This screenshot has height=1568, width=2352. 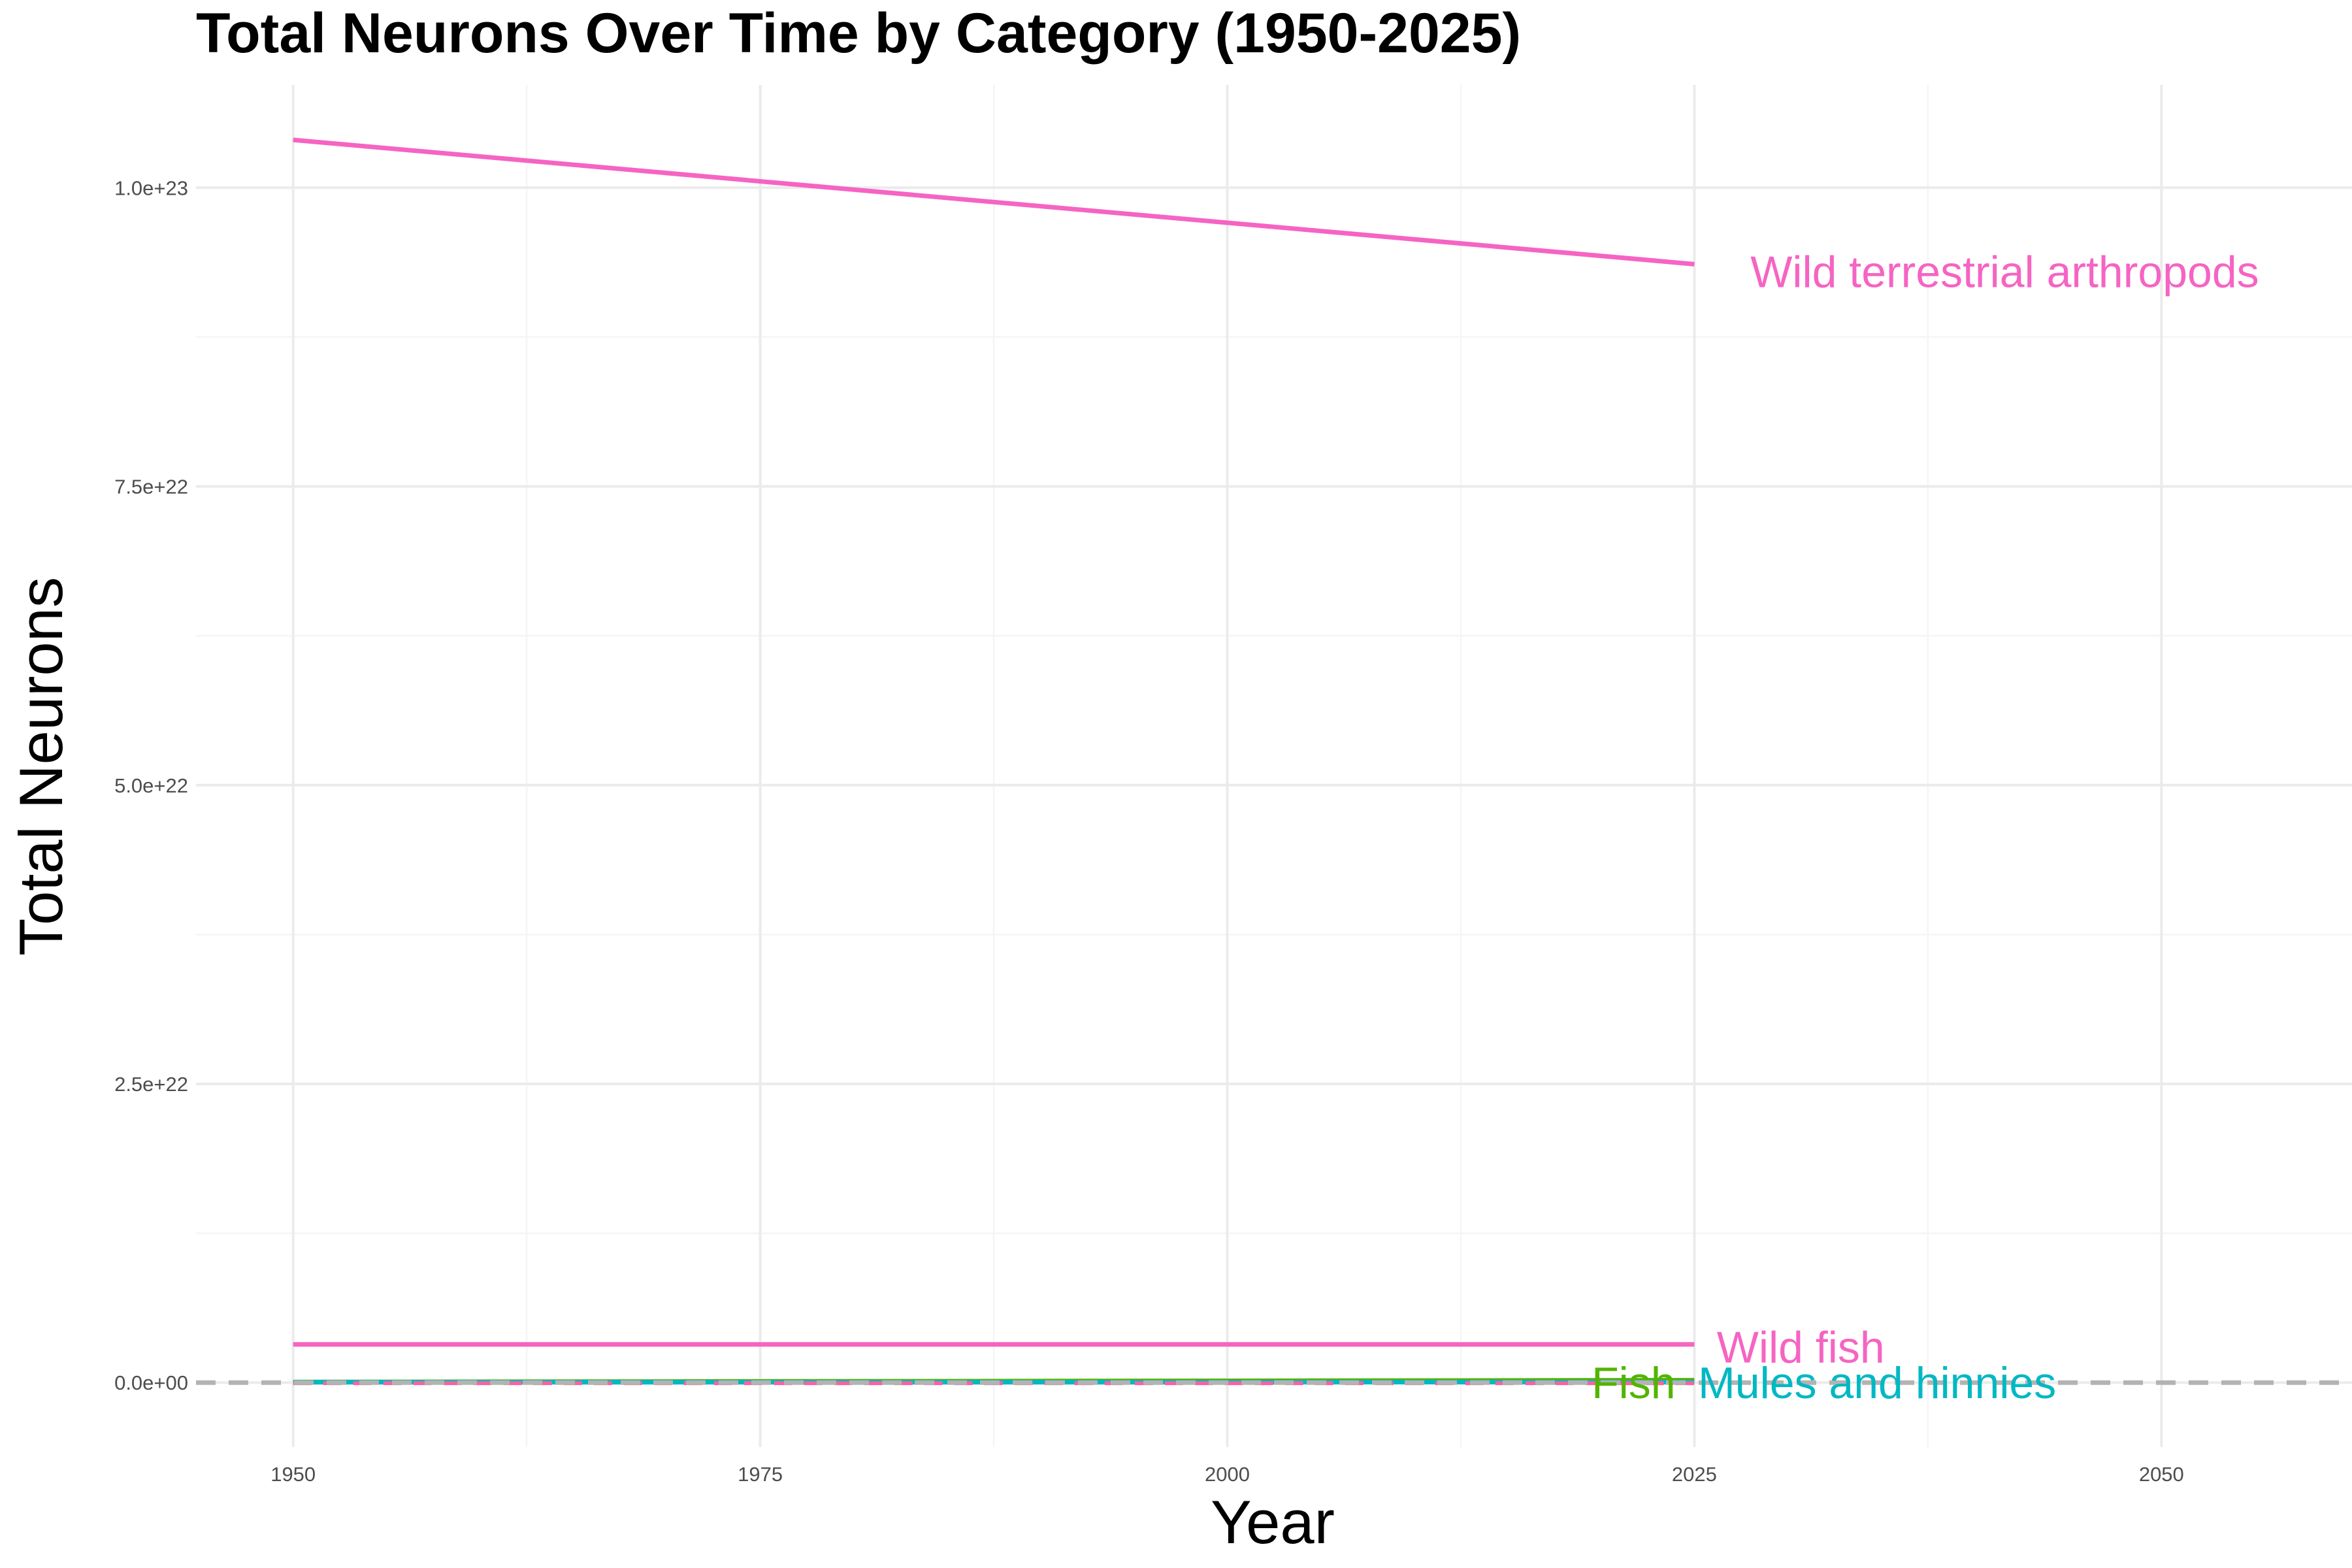 I want to click on y-tick-label: 7.5e+22, so click(x=151, y=487).